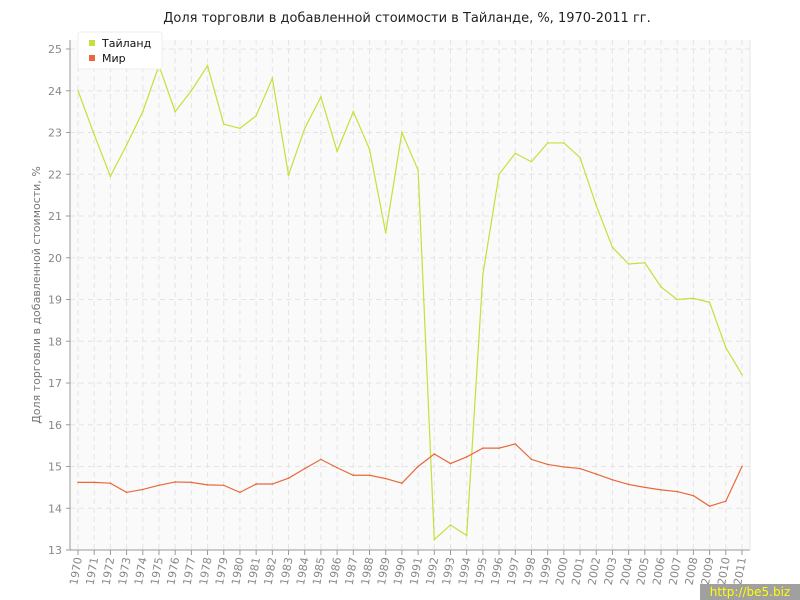  I want to click on x-tick-label: 1985, so click(319, 571).